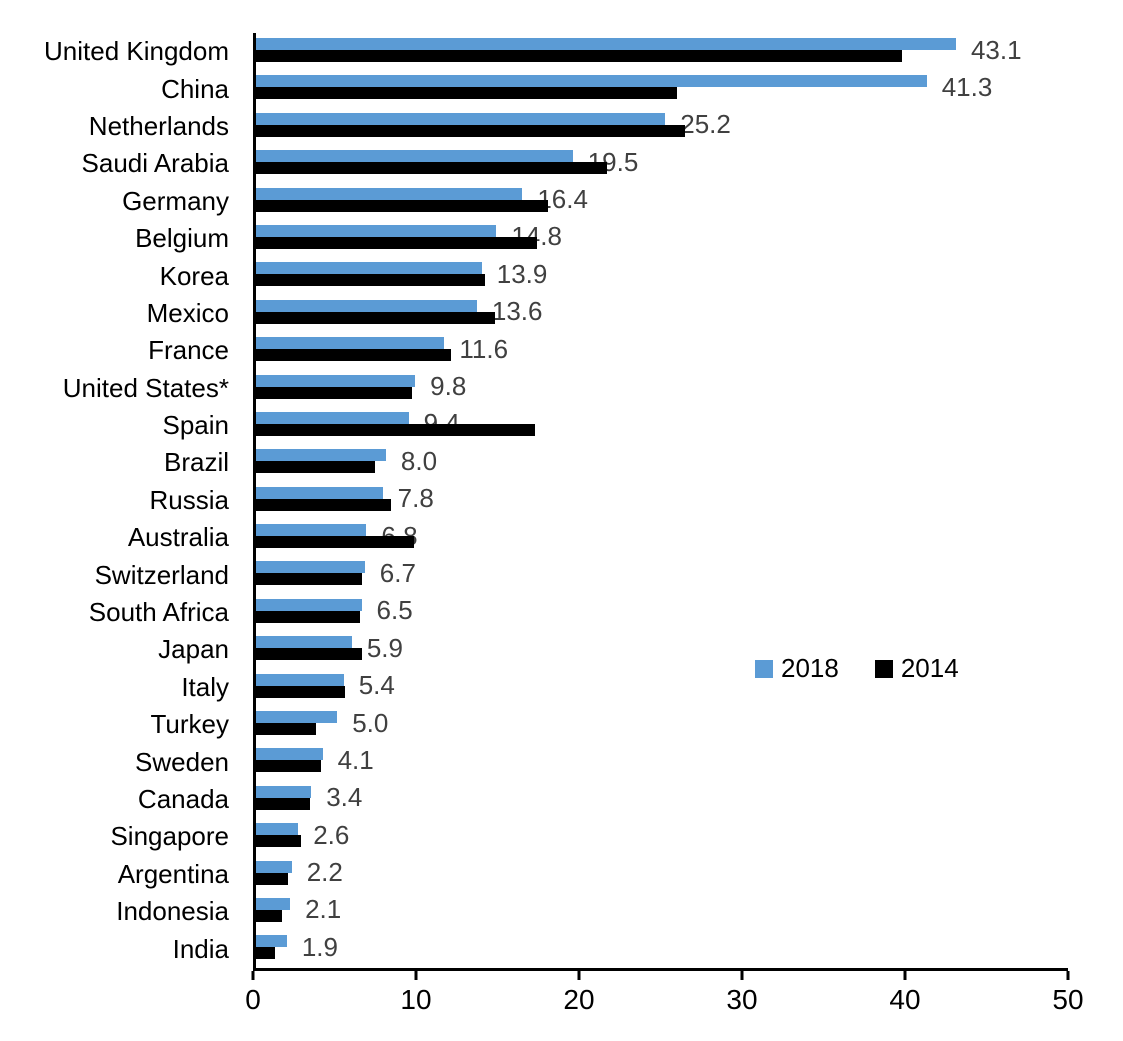  What do you see at coordinates (422, 199) in the screenshot?
I see `bar-2018: 16.4` at bounding box center [422, 199].